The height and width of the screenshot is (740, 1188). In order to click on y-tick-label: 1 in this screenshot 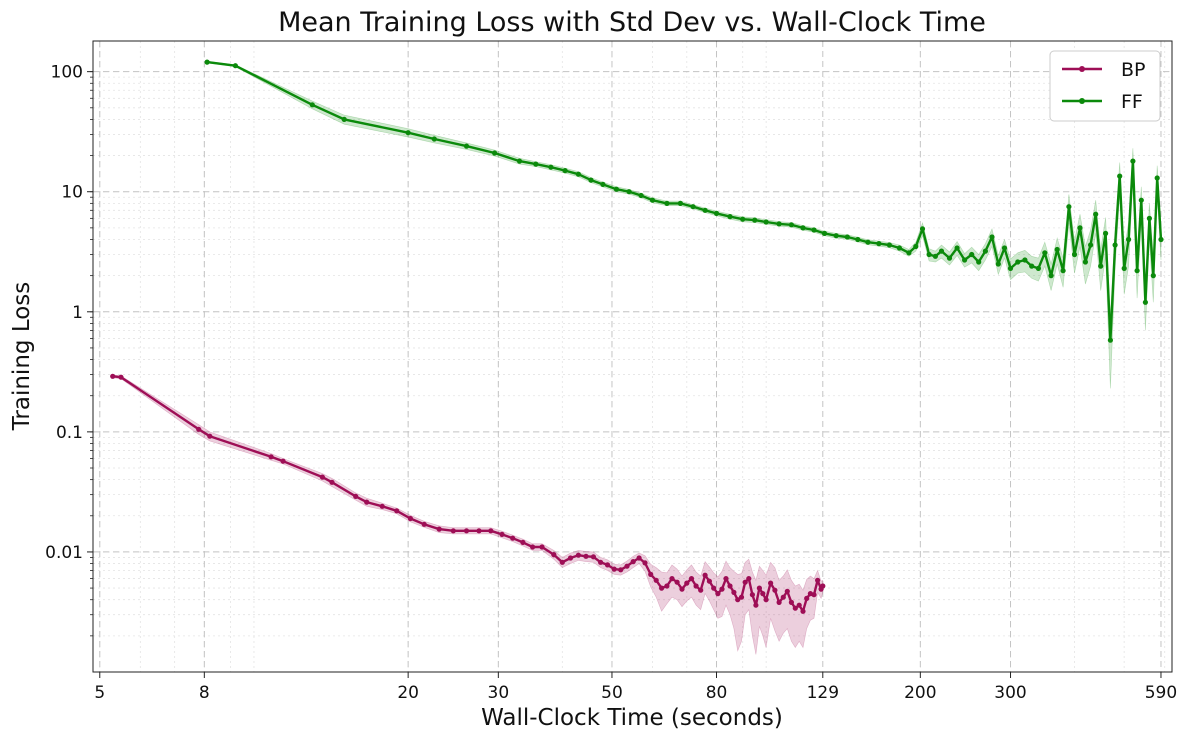, I will do `click(77, 313)`.